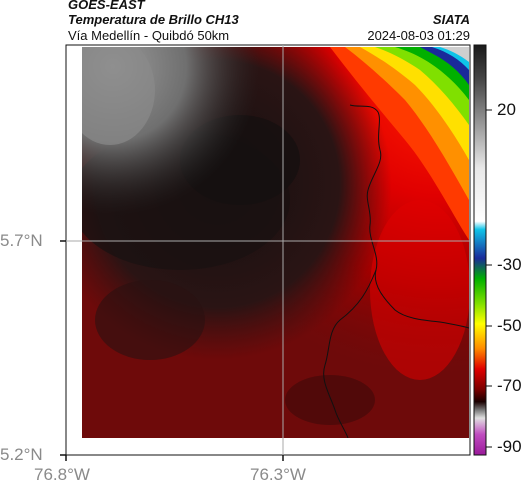 The width and height of the screenshot is (526, 491). What do you see at coordinates (62, 474) in the screenshot?
I see `lon-label-76.8: 76.8°W` at bounding box center [62, 474].